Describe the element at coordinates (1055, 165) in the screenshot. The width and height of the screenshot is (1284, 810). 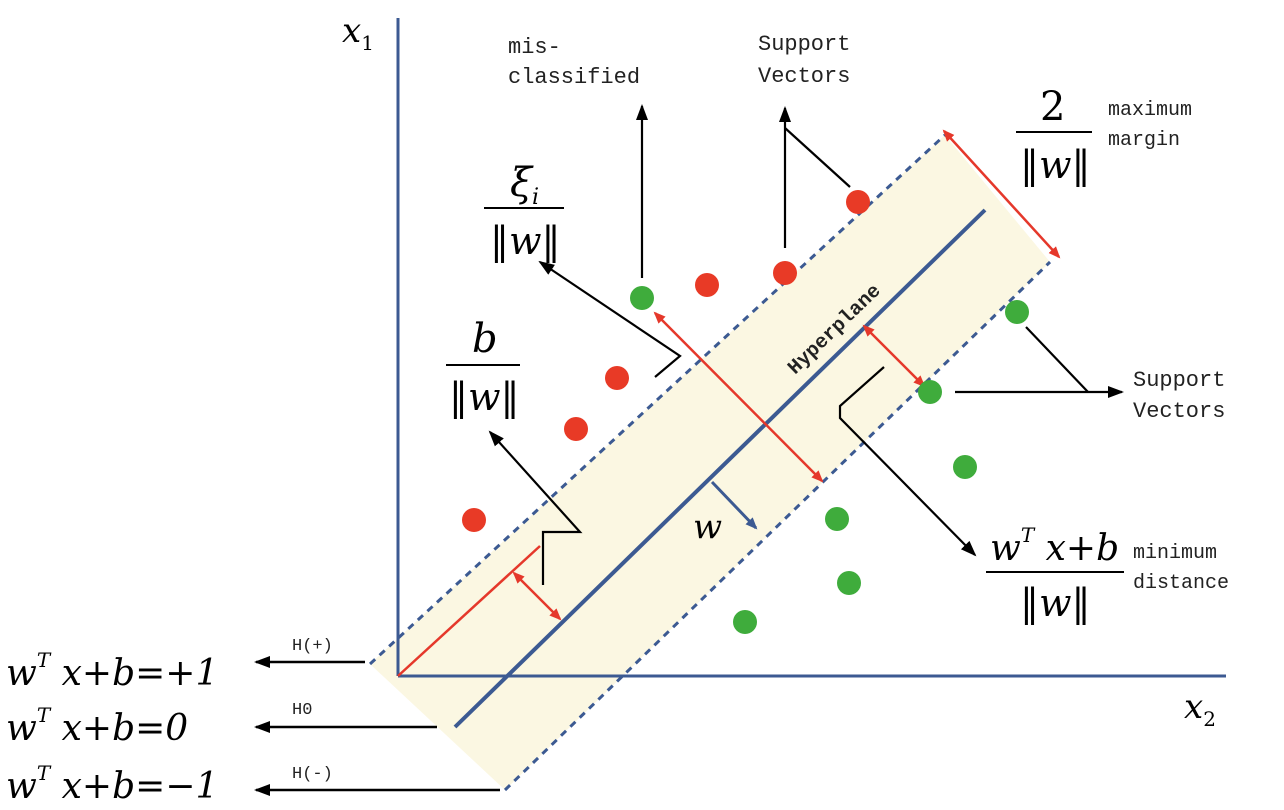
I see `margin-denominator: ‖w‖` at that location.